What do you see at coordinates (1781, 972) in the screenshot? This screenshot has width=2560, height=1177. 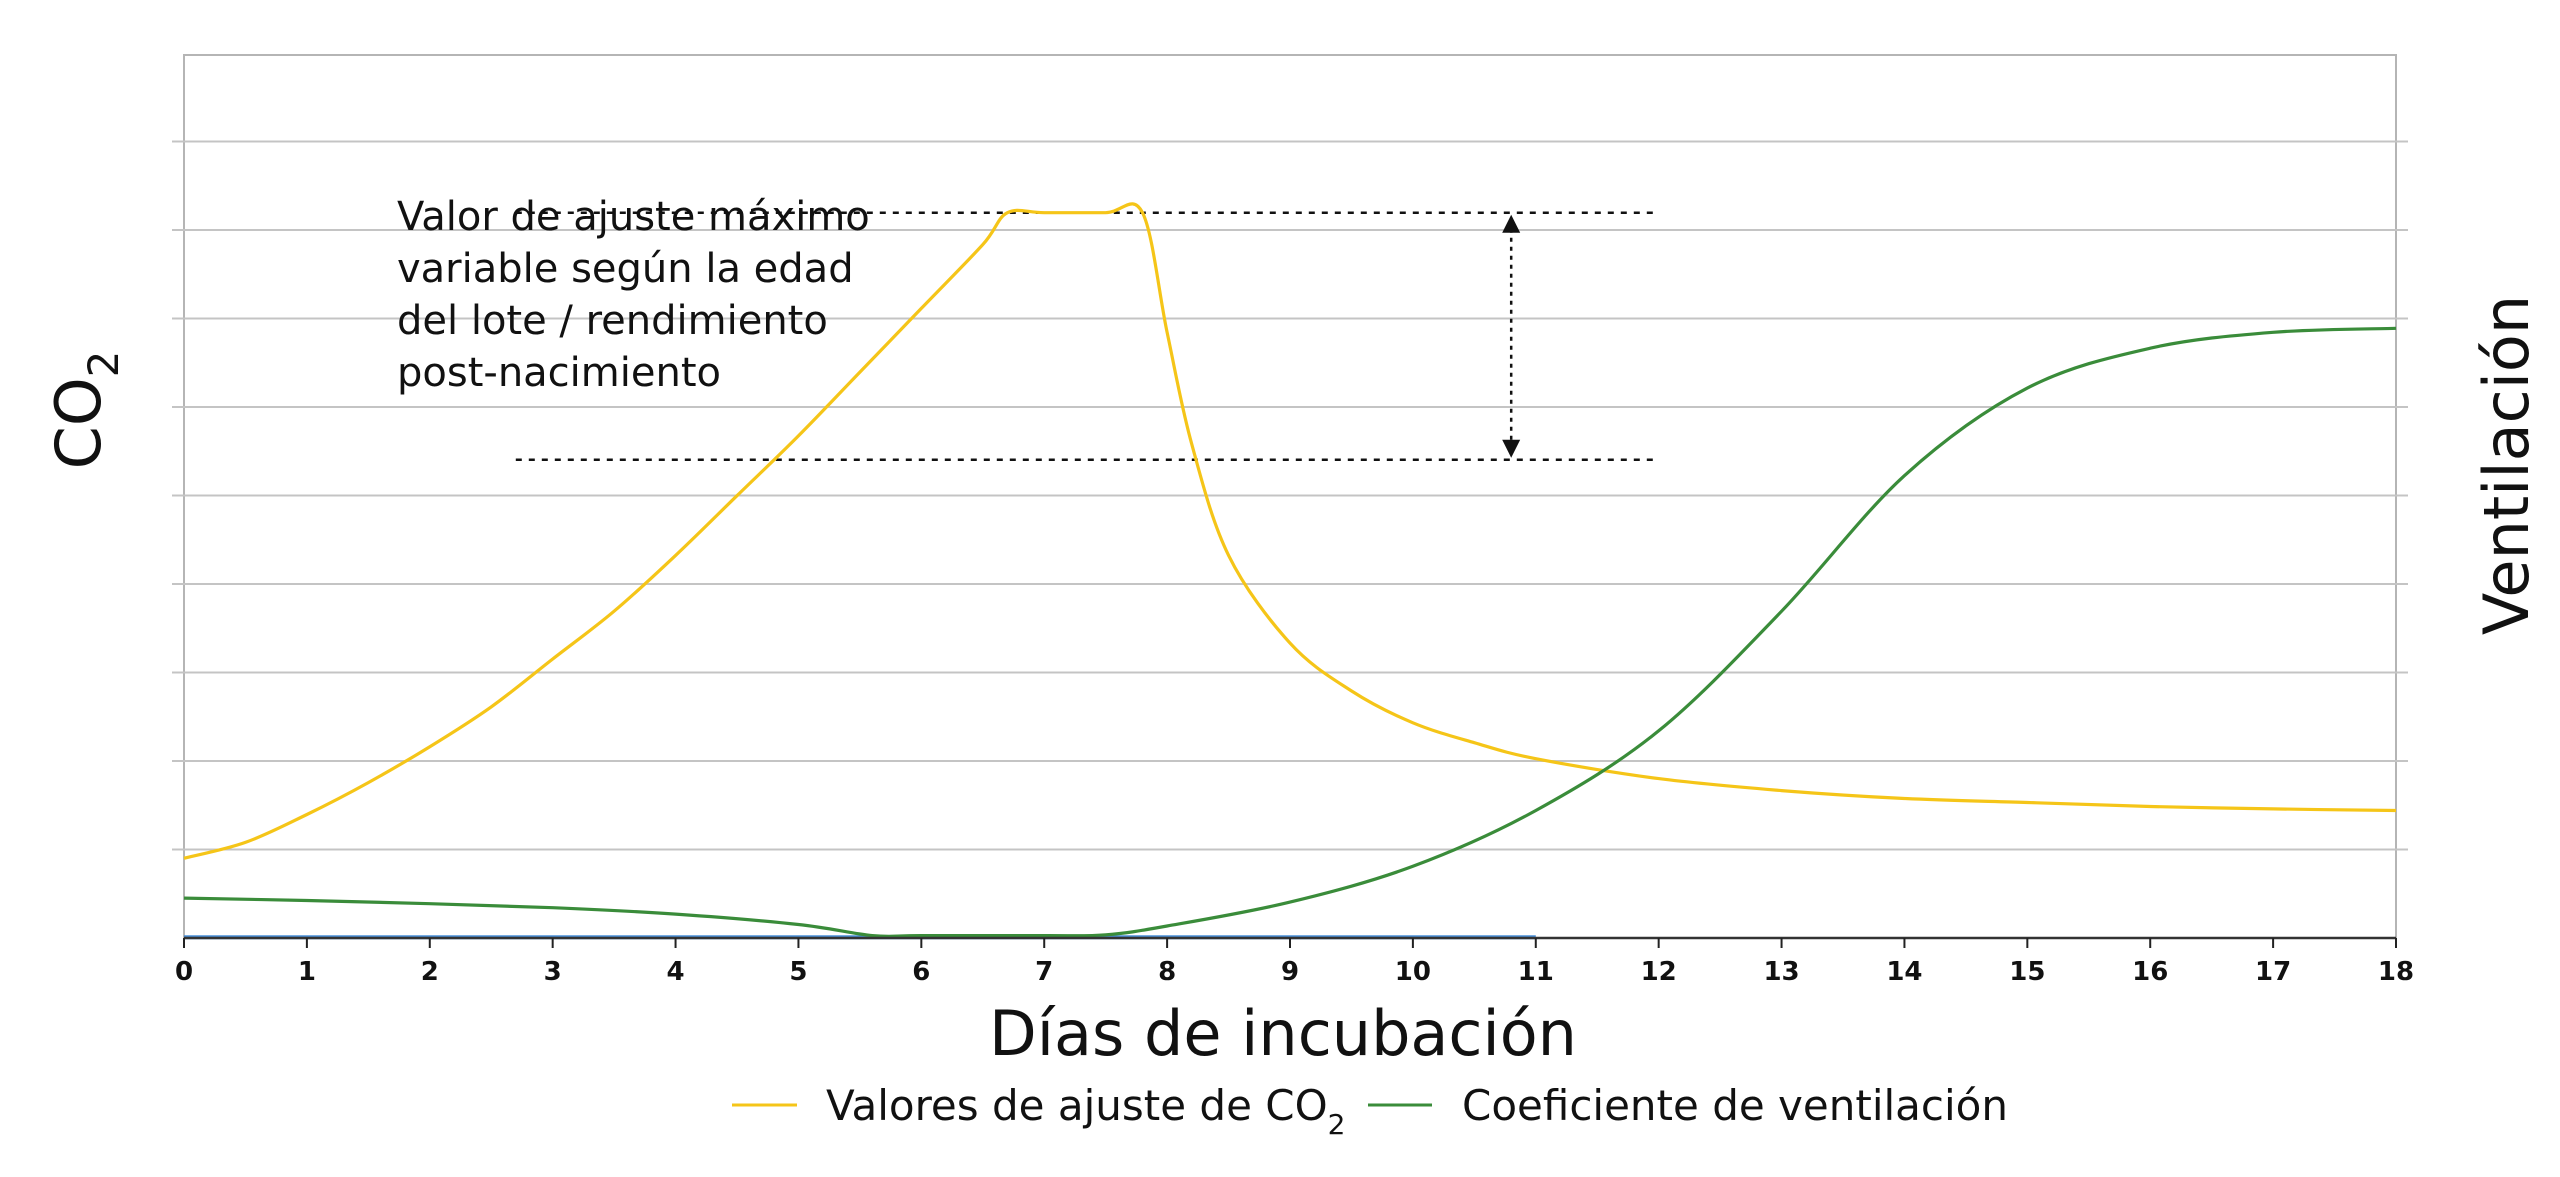 I see `x-tick-label: 13` at bounding box center [1781, 972].